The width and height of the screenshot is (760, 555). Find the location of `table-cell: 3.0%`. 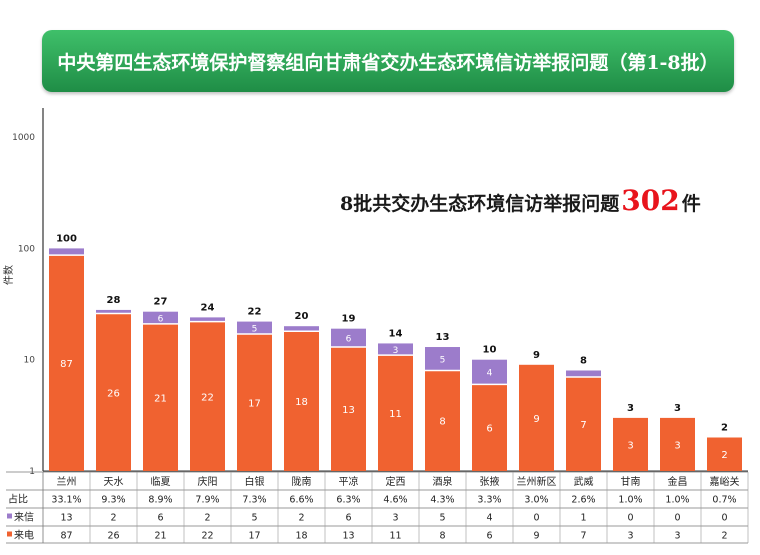

table-cell: 3.0% is located at coordinates (536, 500).